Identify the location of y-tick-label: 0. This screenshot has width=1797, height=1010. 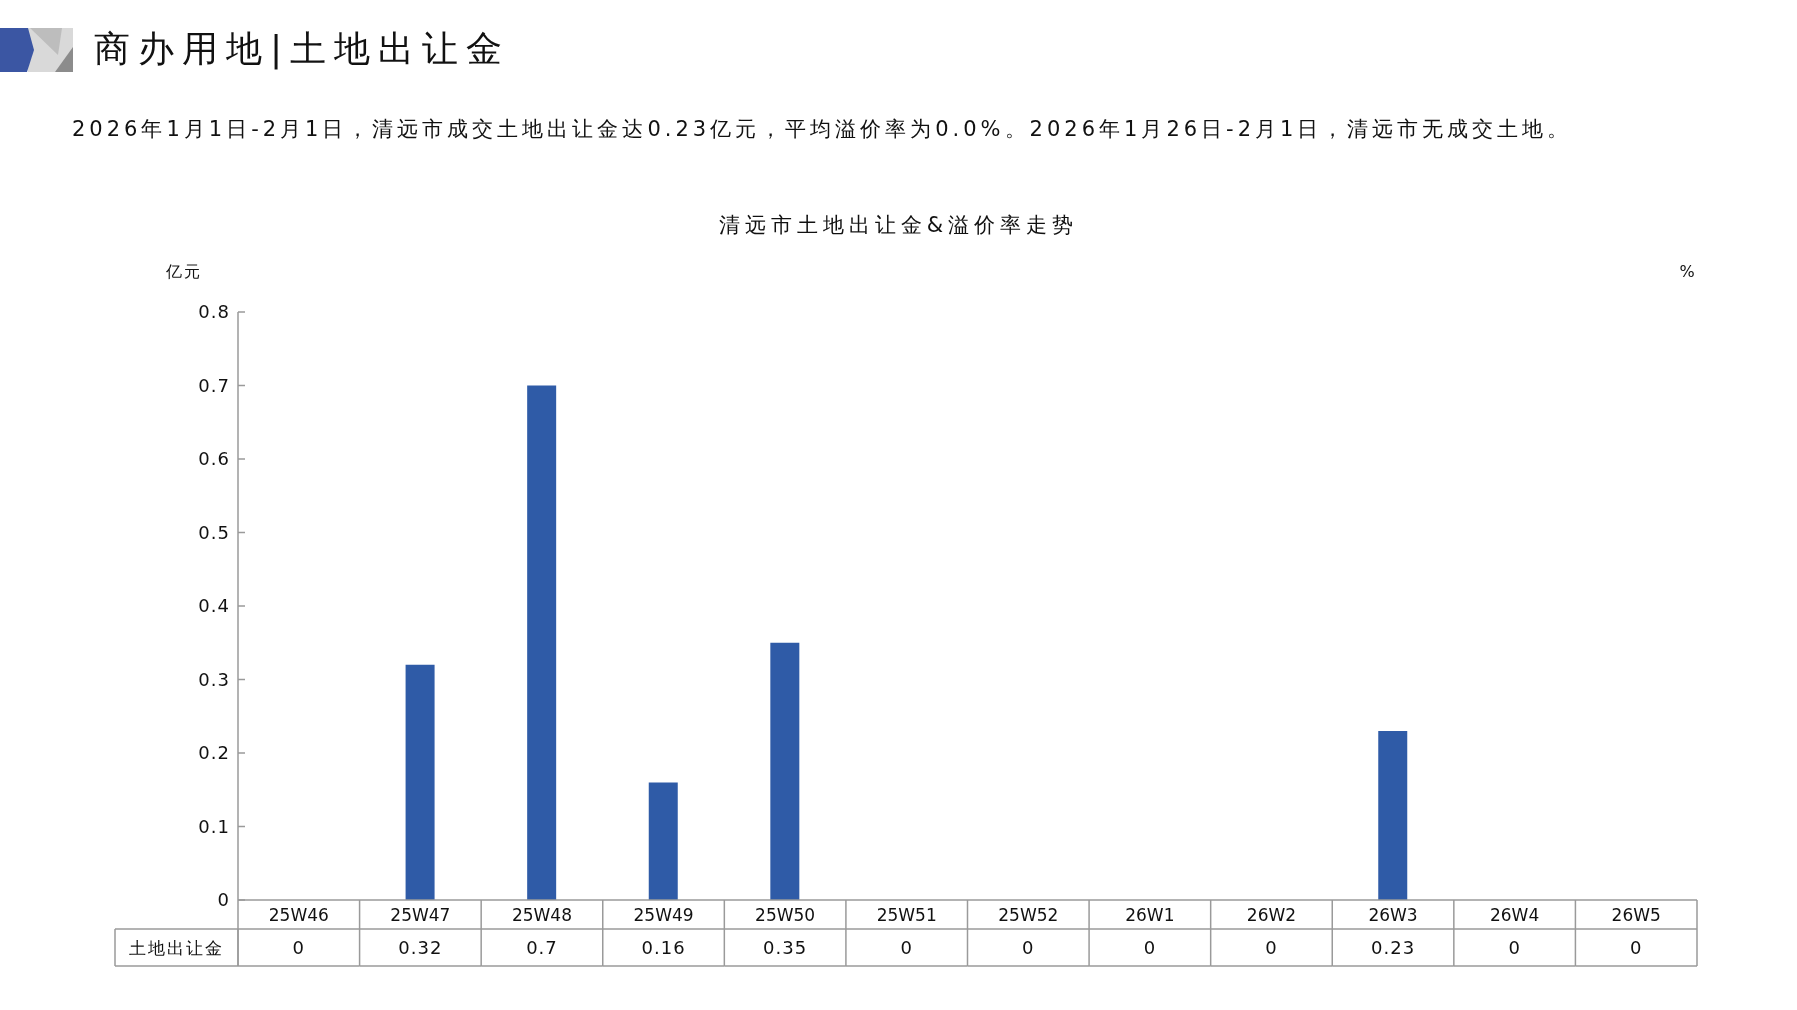
(223, 900).